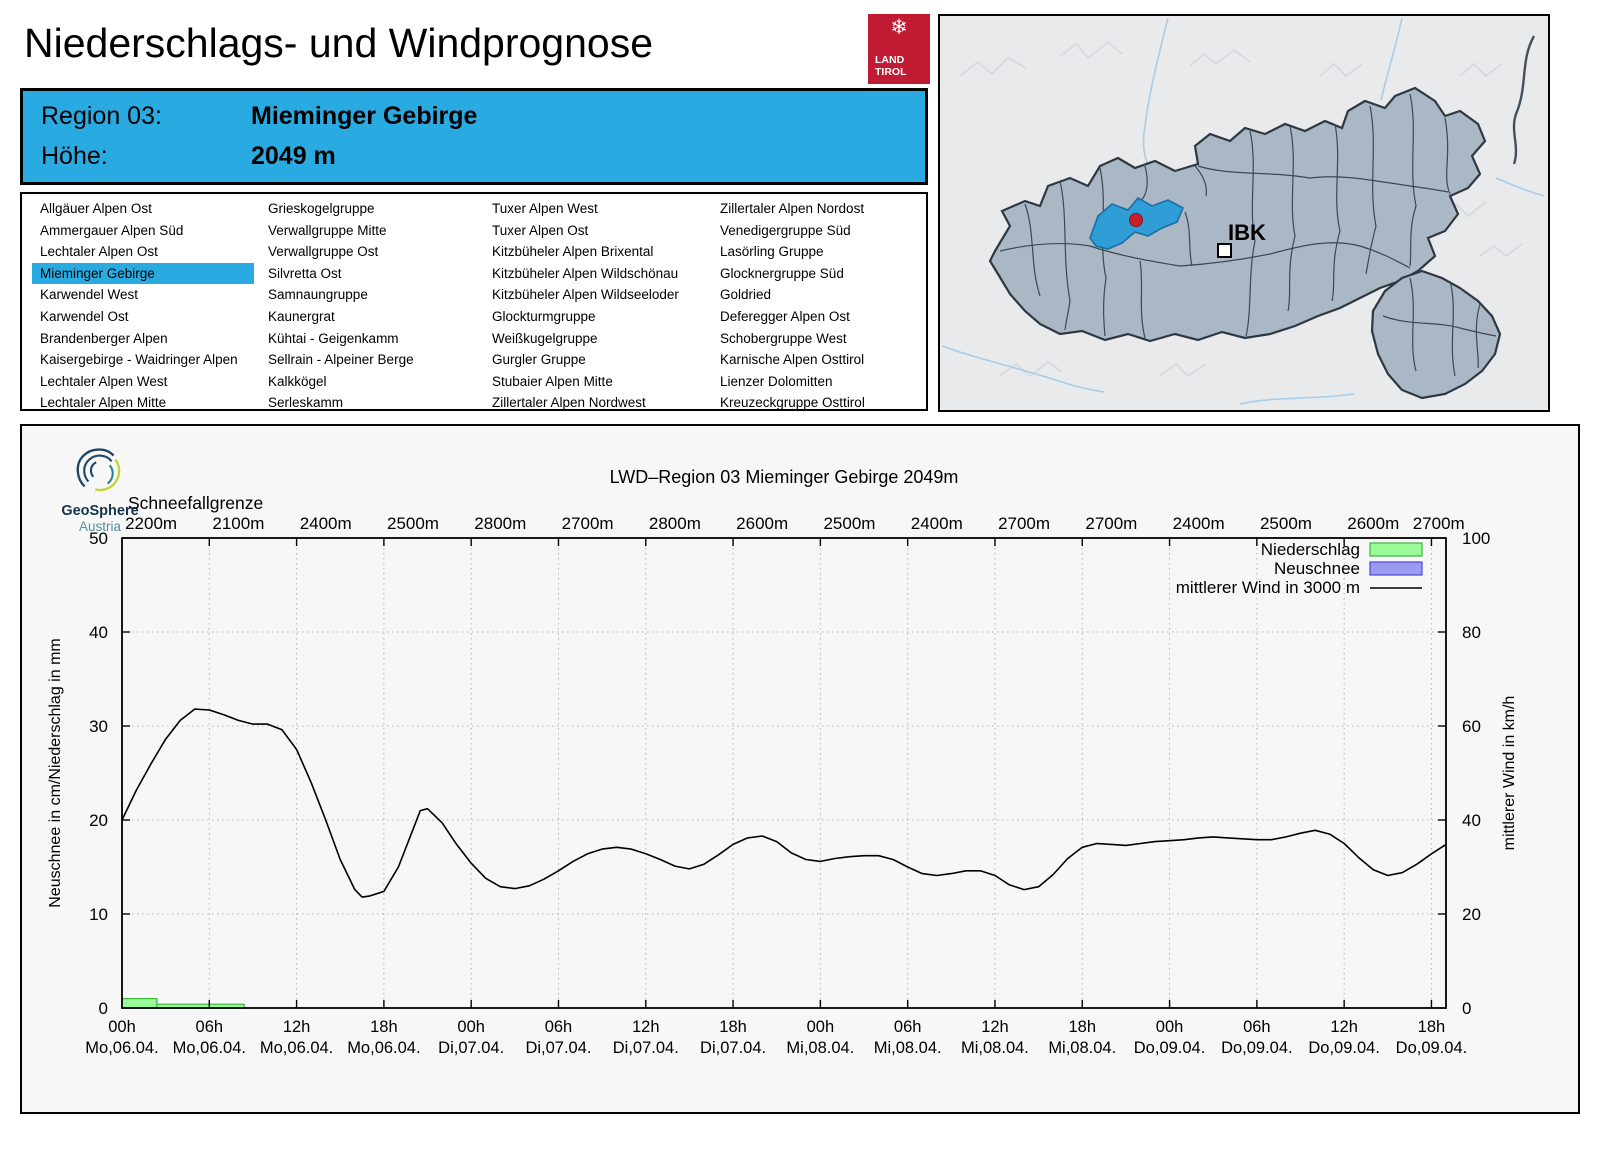 The width and height of the screenshot is (1600, 1153). What do you see at coordinates (1136, 220) in the screenshot?
I see `region-location-dot` at bounding box center [1136, 220].